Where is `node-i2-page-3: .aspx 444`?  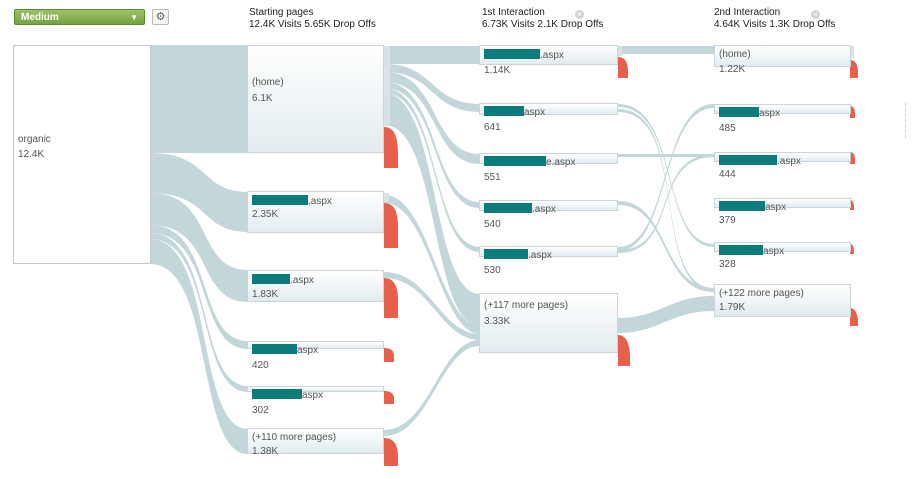 node-i2-page-3: .aspx 444 is located at coordinates (782, 166).